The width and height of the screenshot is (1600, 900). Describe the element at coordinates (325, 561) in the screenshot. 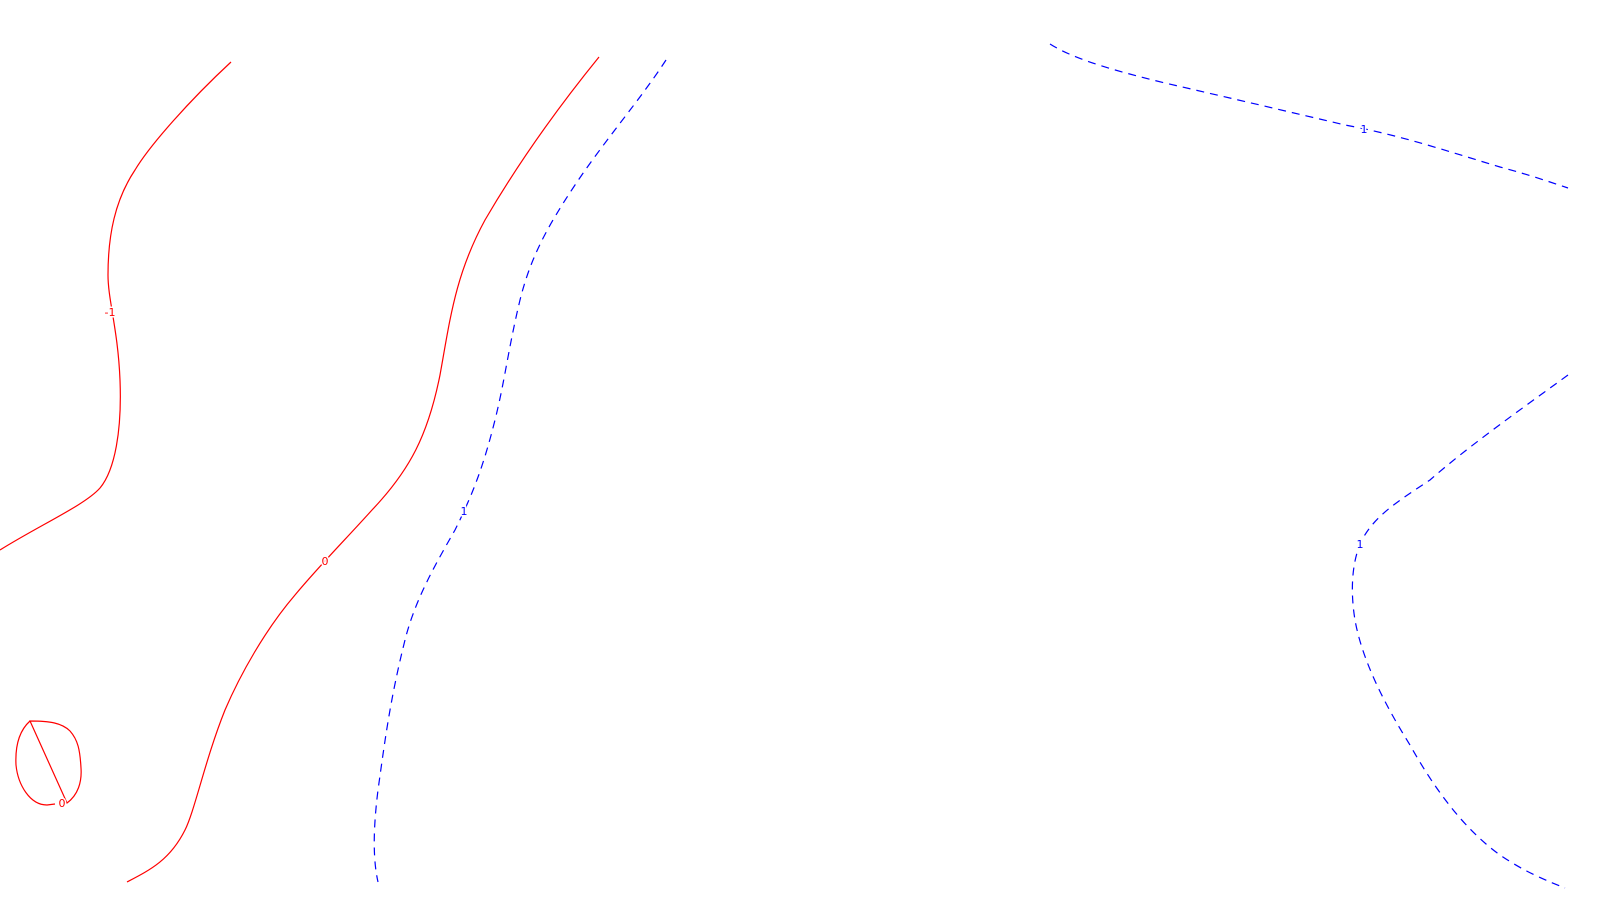

I see `contour-label-0-main: 0` at that location.